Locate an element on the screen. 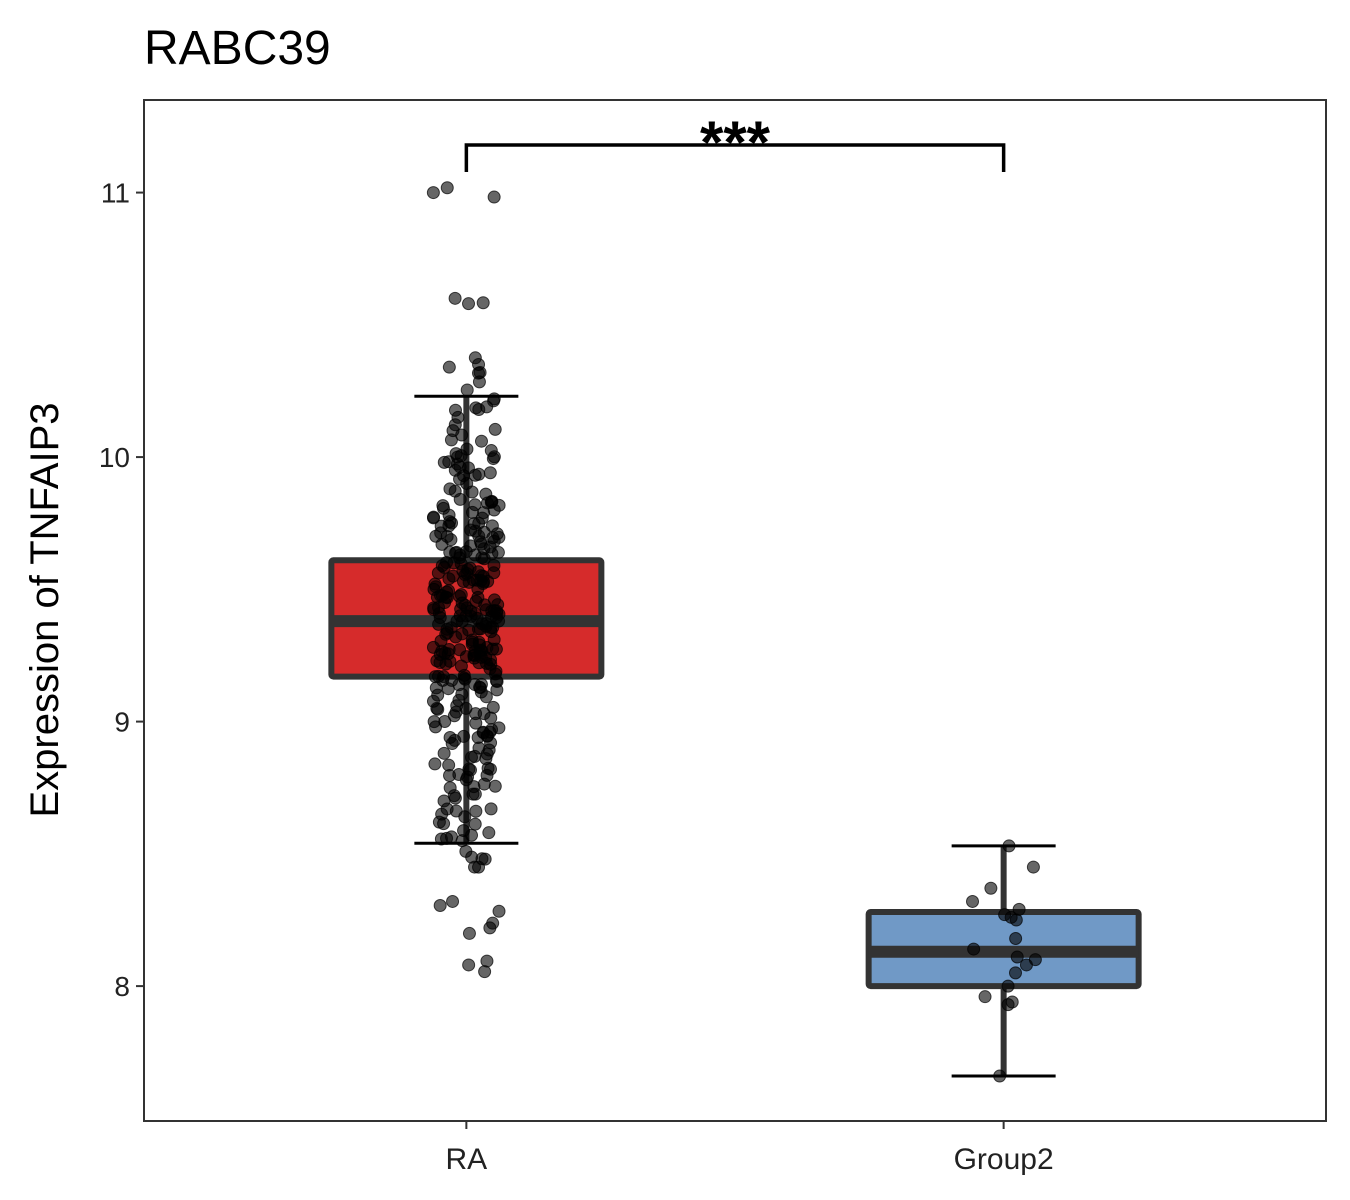 The image size is (1350, 1200). significance-label: *** is located at coordinates (735, 142).